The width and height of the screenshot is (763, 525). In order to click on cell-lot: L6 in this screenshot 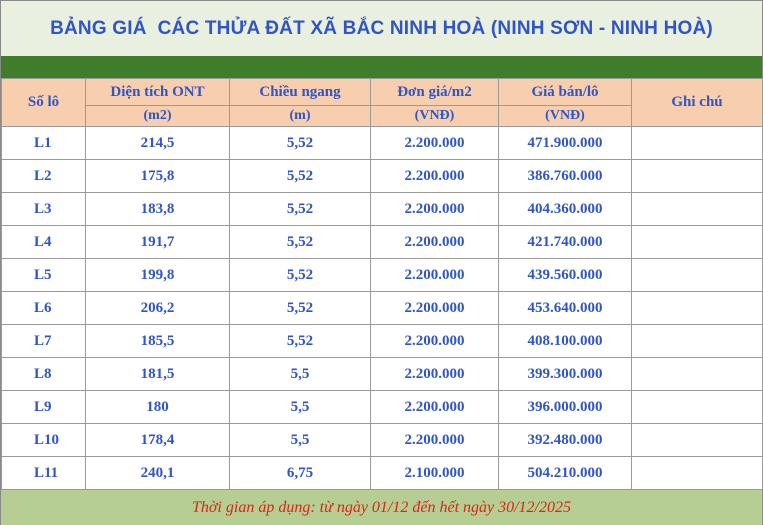, I will do `click(43, 308)`.